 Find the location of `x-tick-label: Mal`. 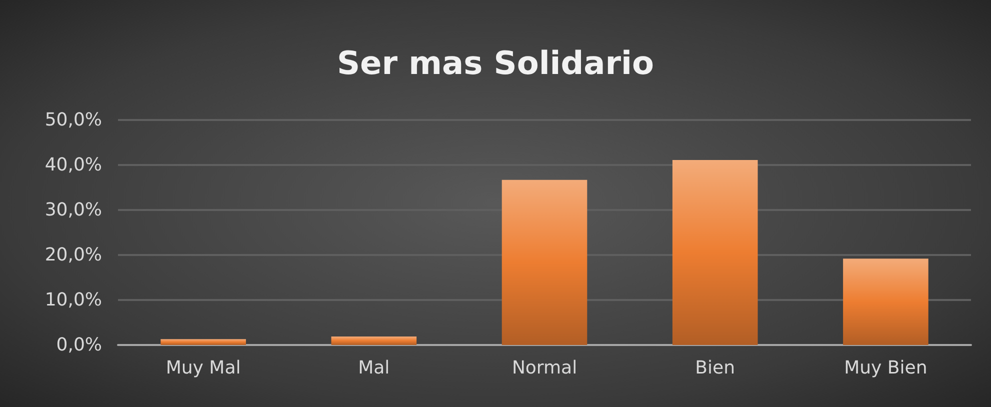

x-tick-label: Mal is located at coordinates (374, 368).